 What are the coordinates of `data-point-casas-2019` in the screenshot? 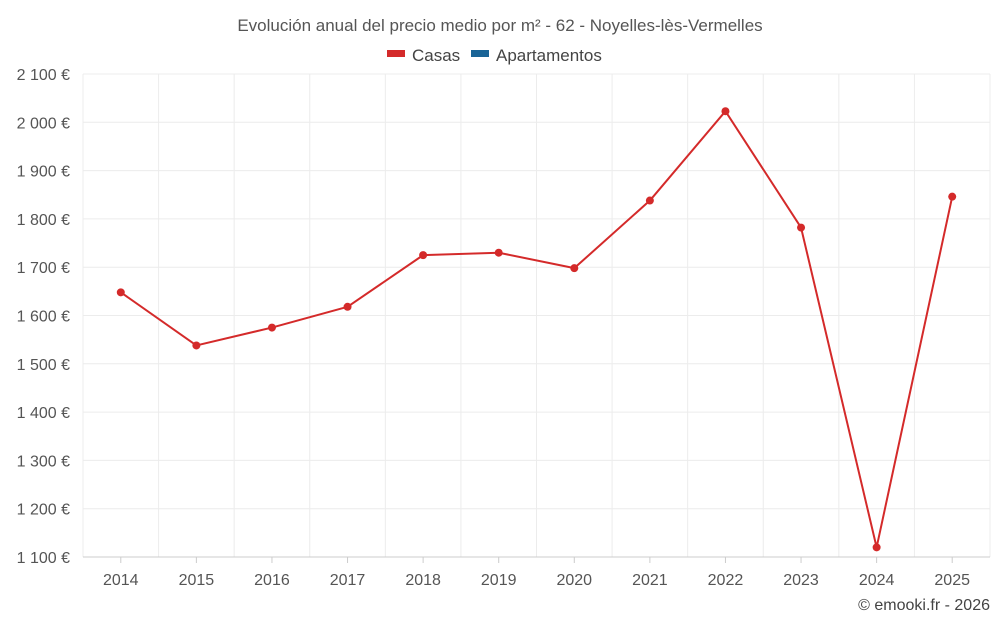 It's located at (498, 252).